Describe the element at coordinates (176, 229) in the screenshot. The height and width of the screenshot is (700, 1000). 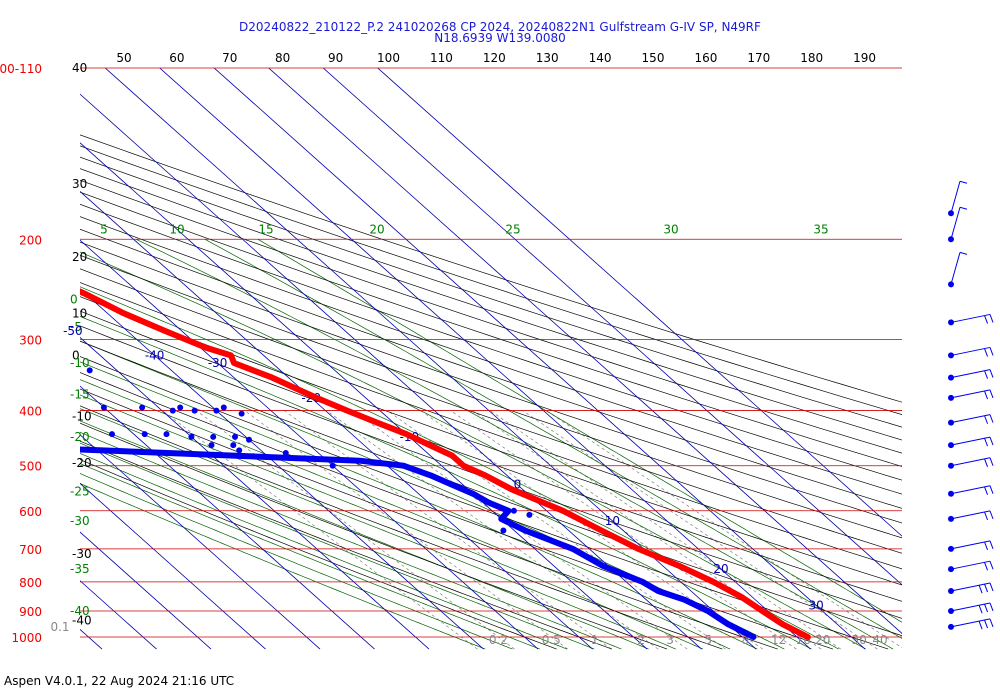
I see `theta-label: 10` at that location.